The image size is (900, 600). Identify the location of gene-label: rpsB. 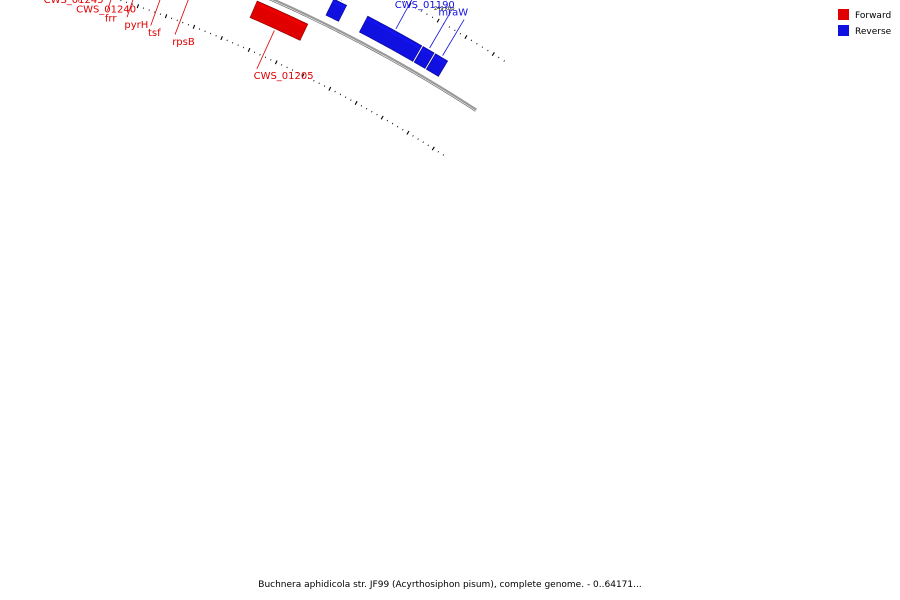
(183, 42).